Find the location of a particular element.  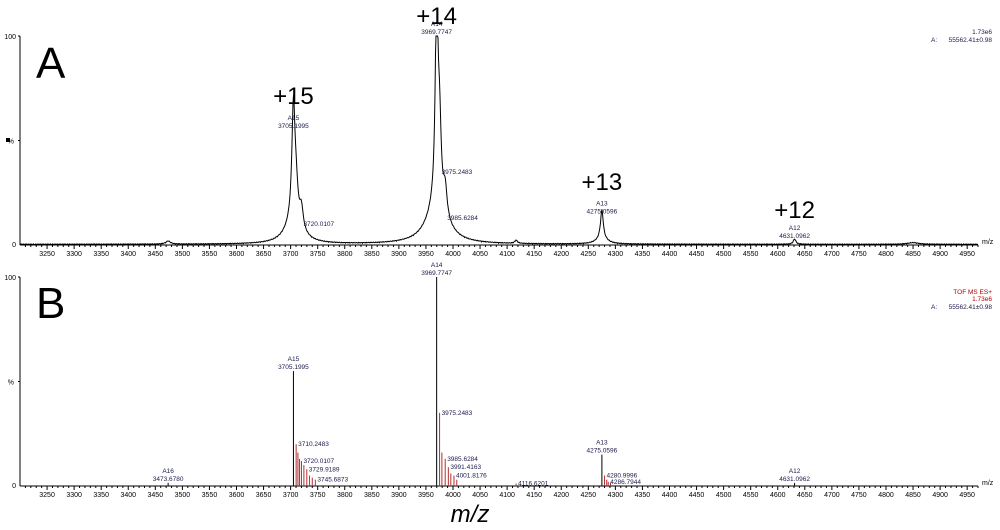

x-tick-label: 3400 is located at coordinates (128, 495).